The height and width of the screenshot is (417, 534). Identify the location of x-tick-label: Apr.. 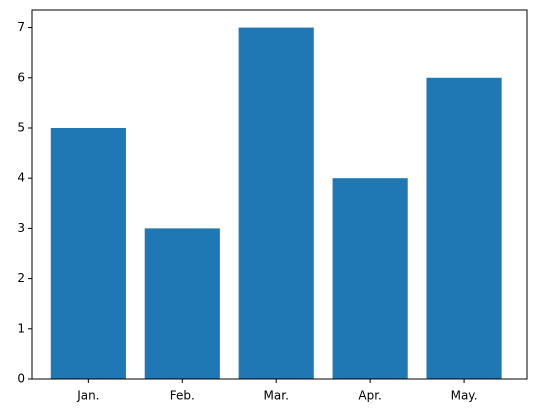
(369, 396).